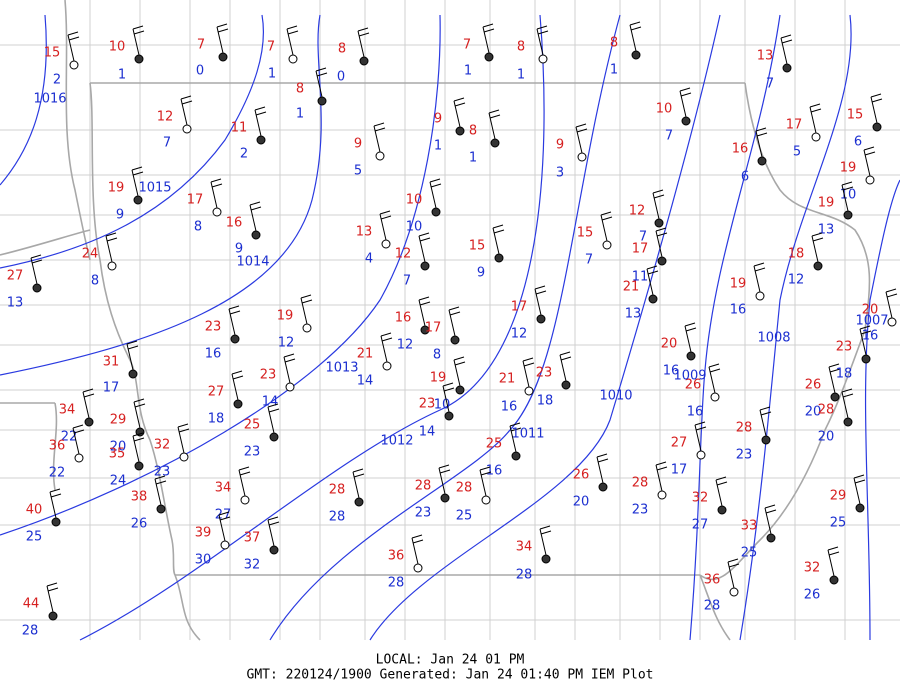  Describe the element at coordinates (30, 631) in the screenshot. I see `dewpoint: 28` at that location.